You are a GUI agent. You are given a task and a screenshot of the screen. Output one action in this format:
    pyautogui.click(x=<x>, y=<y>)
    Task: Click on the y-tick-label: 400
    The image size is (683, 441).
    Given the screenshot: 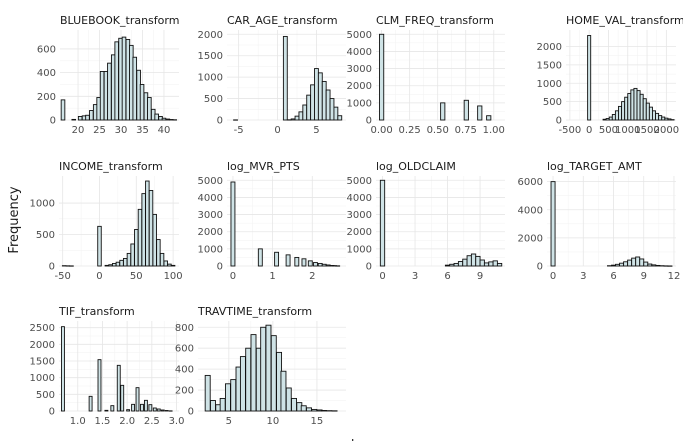 What is the action you would take?
    pyautogui.click(x=184, y=370)
    